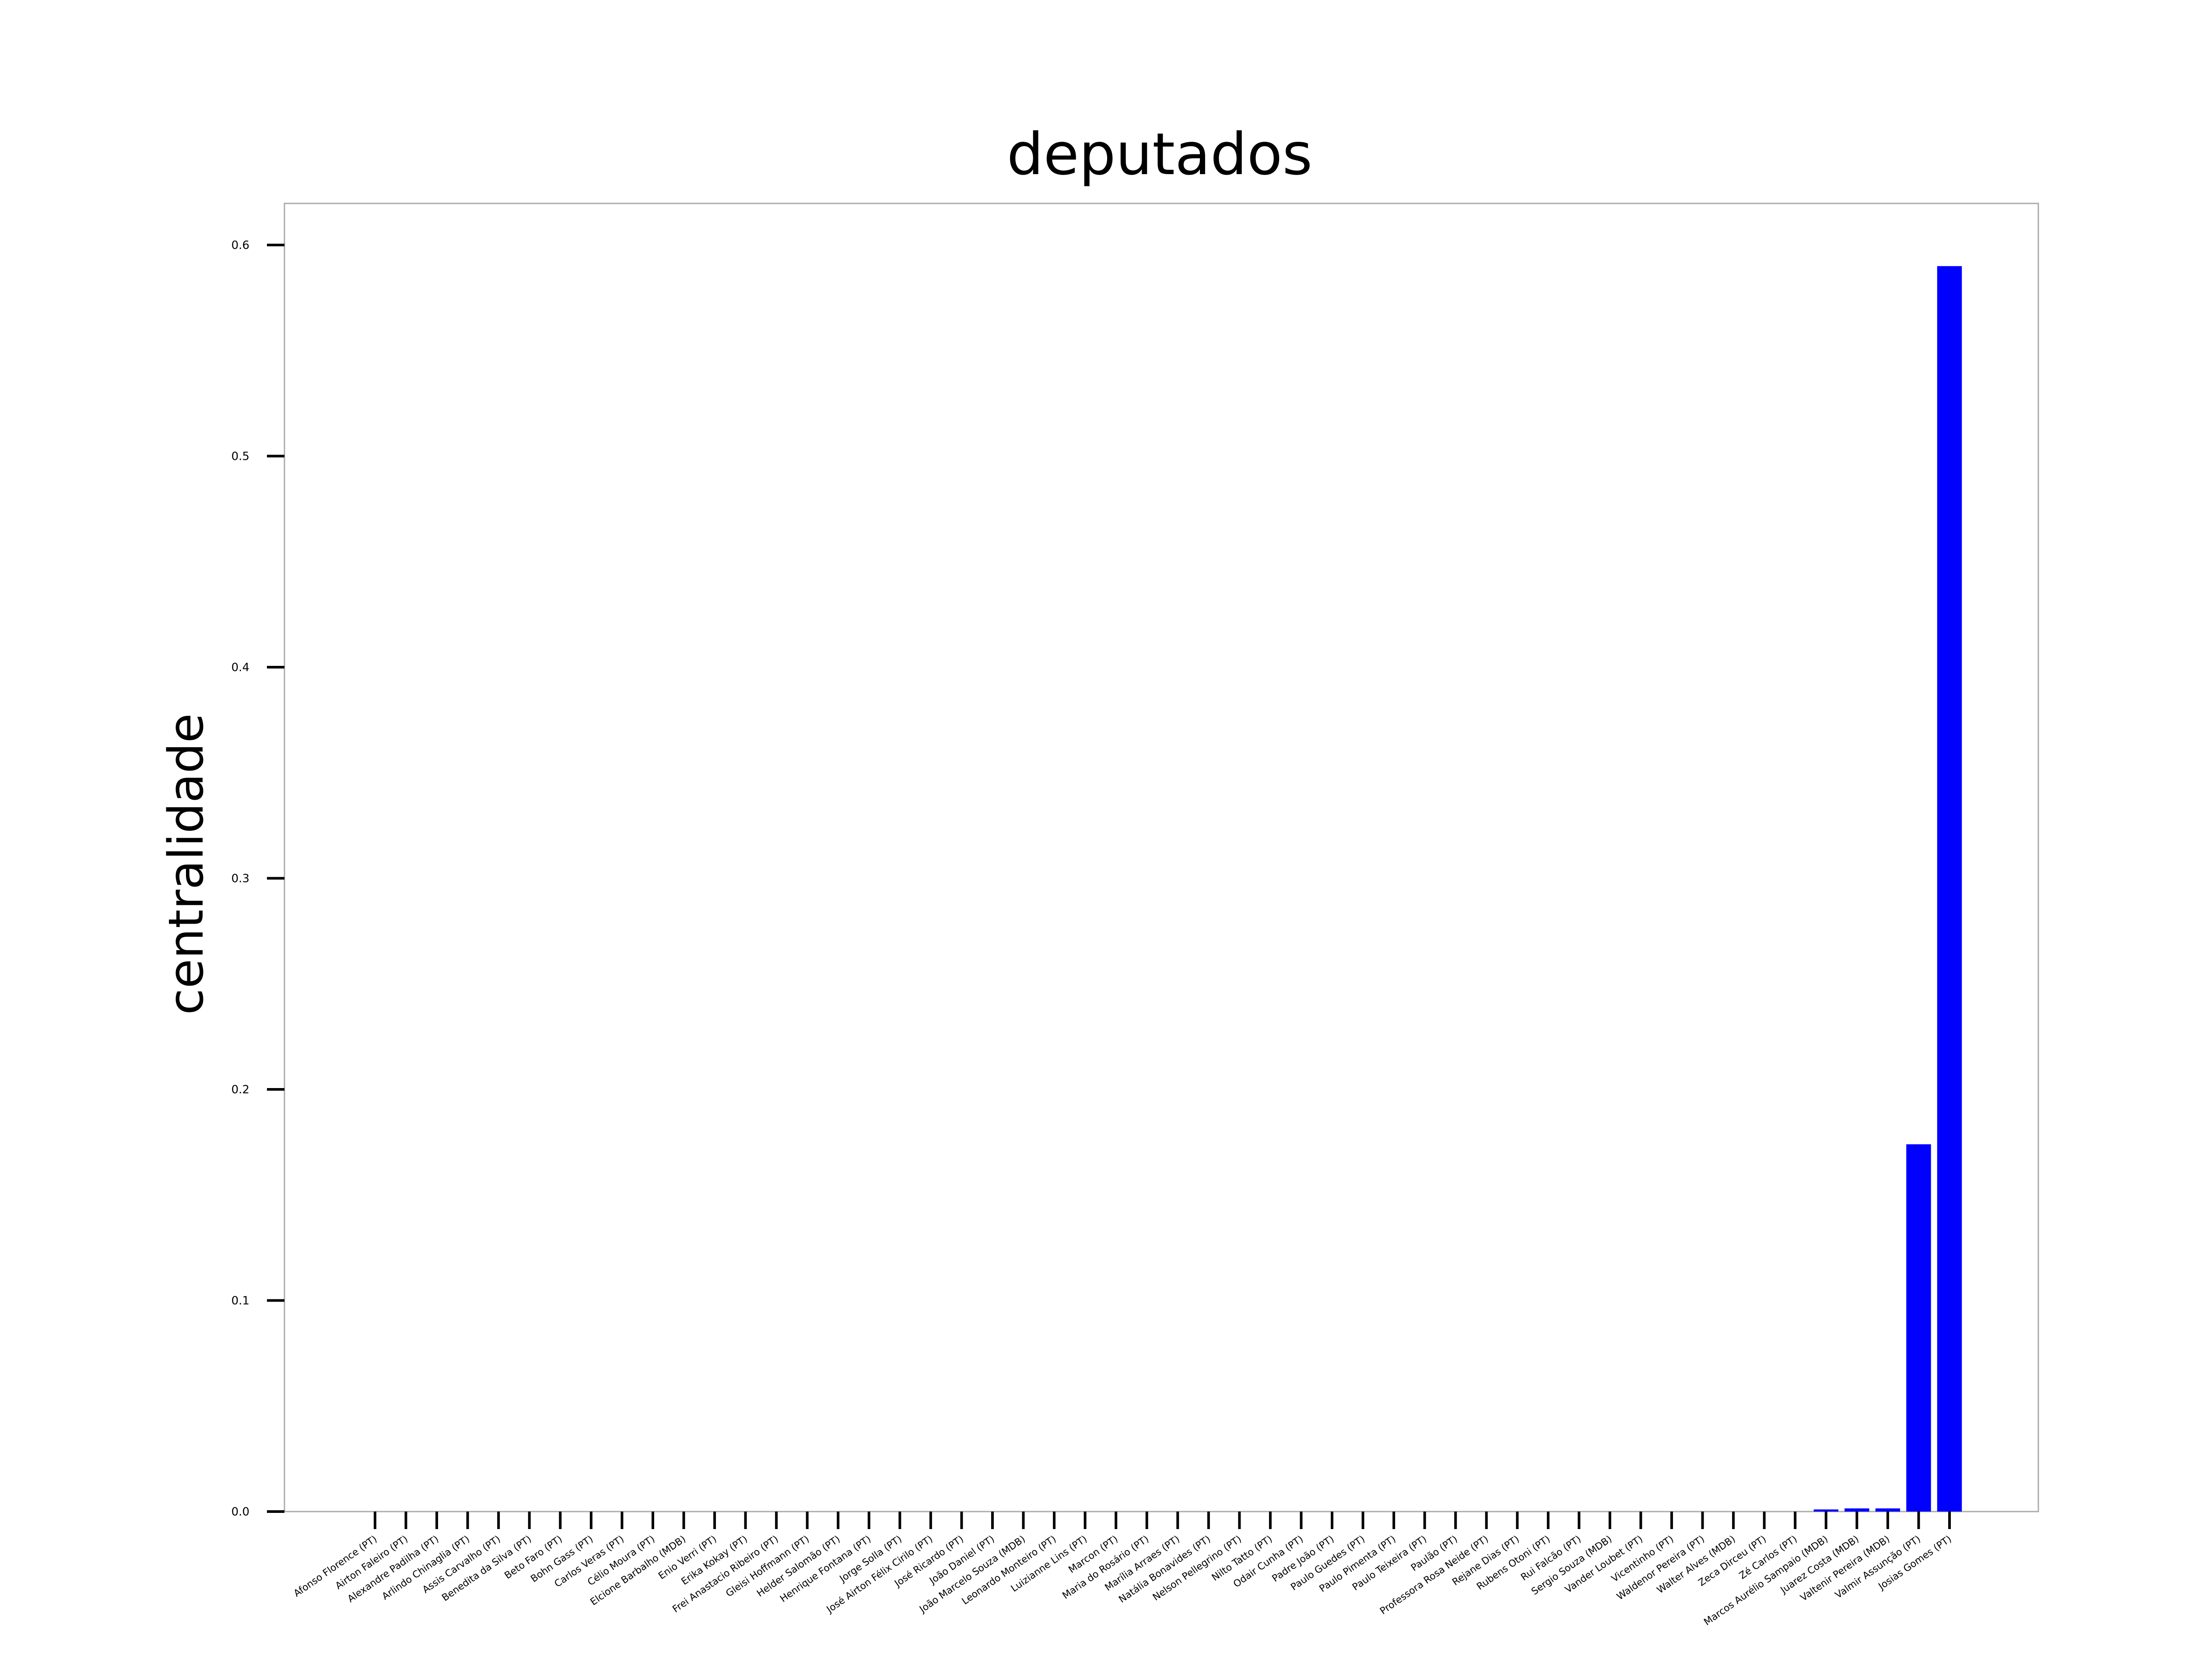 This screenshot has width=2188, height=1680. Describe the element at coordinates (240, 1089) in the screenshot. I see `y-tick-label: 0.2` at that location.